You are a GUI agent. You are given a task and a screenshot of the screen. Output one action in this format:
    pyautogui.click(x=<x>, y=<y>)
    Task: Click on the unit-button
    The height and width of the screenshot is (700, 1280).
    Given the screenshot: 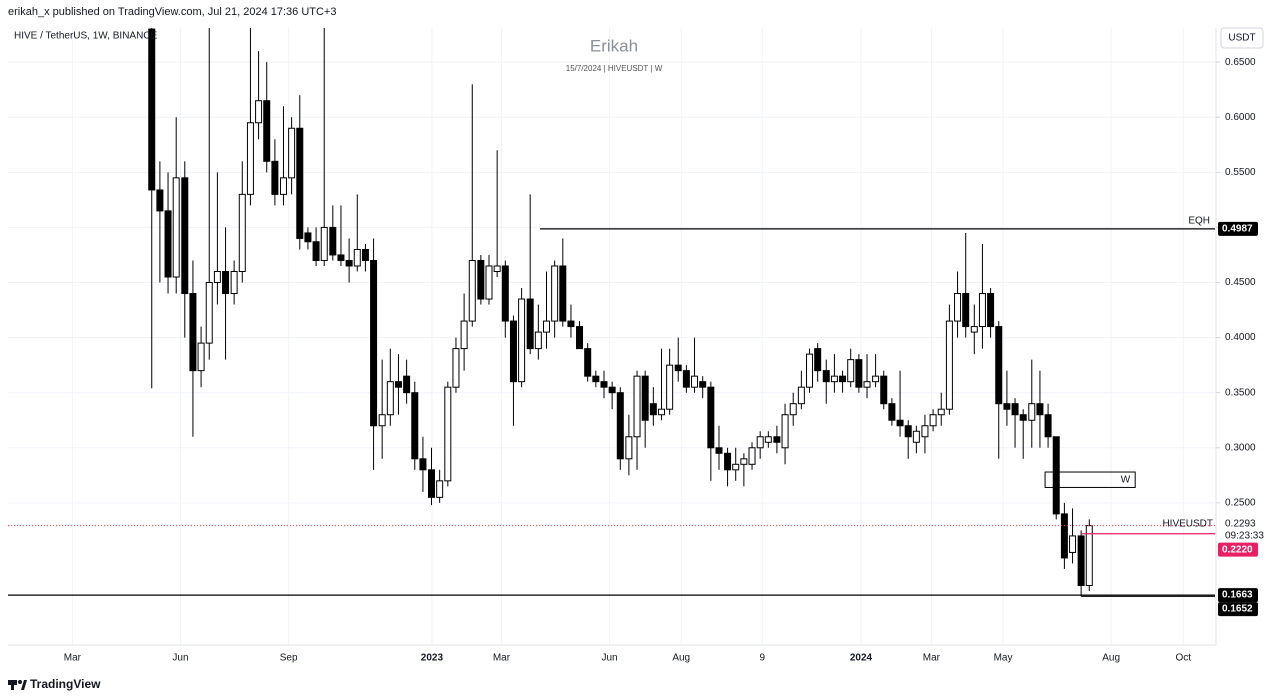 What is the action you would take?
    pyautogui.click(x=1242, y=38)
    